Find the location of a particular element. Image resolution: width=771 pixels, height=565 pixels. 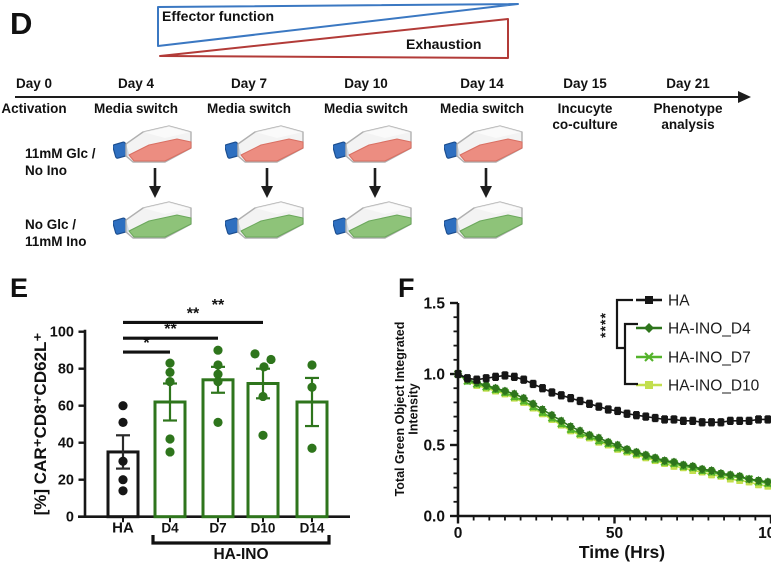

bar-D10 is located at coordinates (263, 450).